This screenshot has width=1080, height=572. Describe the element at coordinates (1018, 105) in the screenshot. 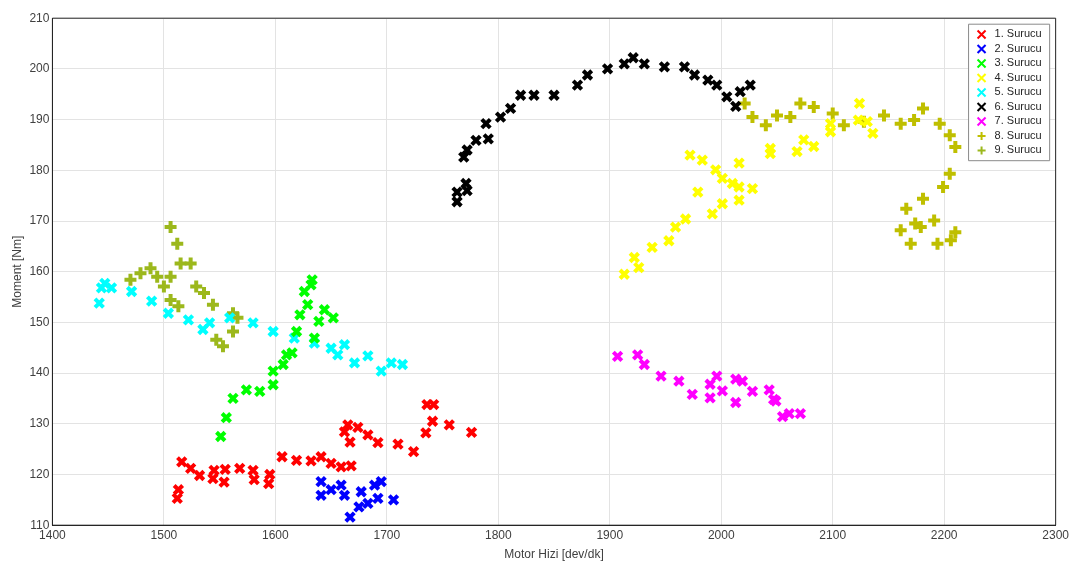

I see `legend-label: 6. Surucu` at that location.